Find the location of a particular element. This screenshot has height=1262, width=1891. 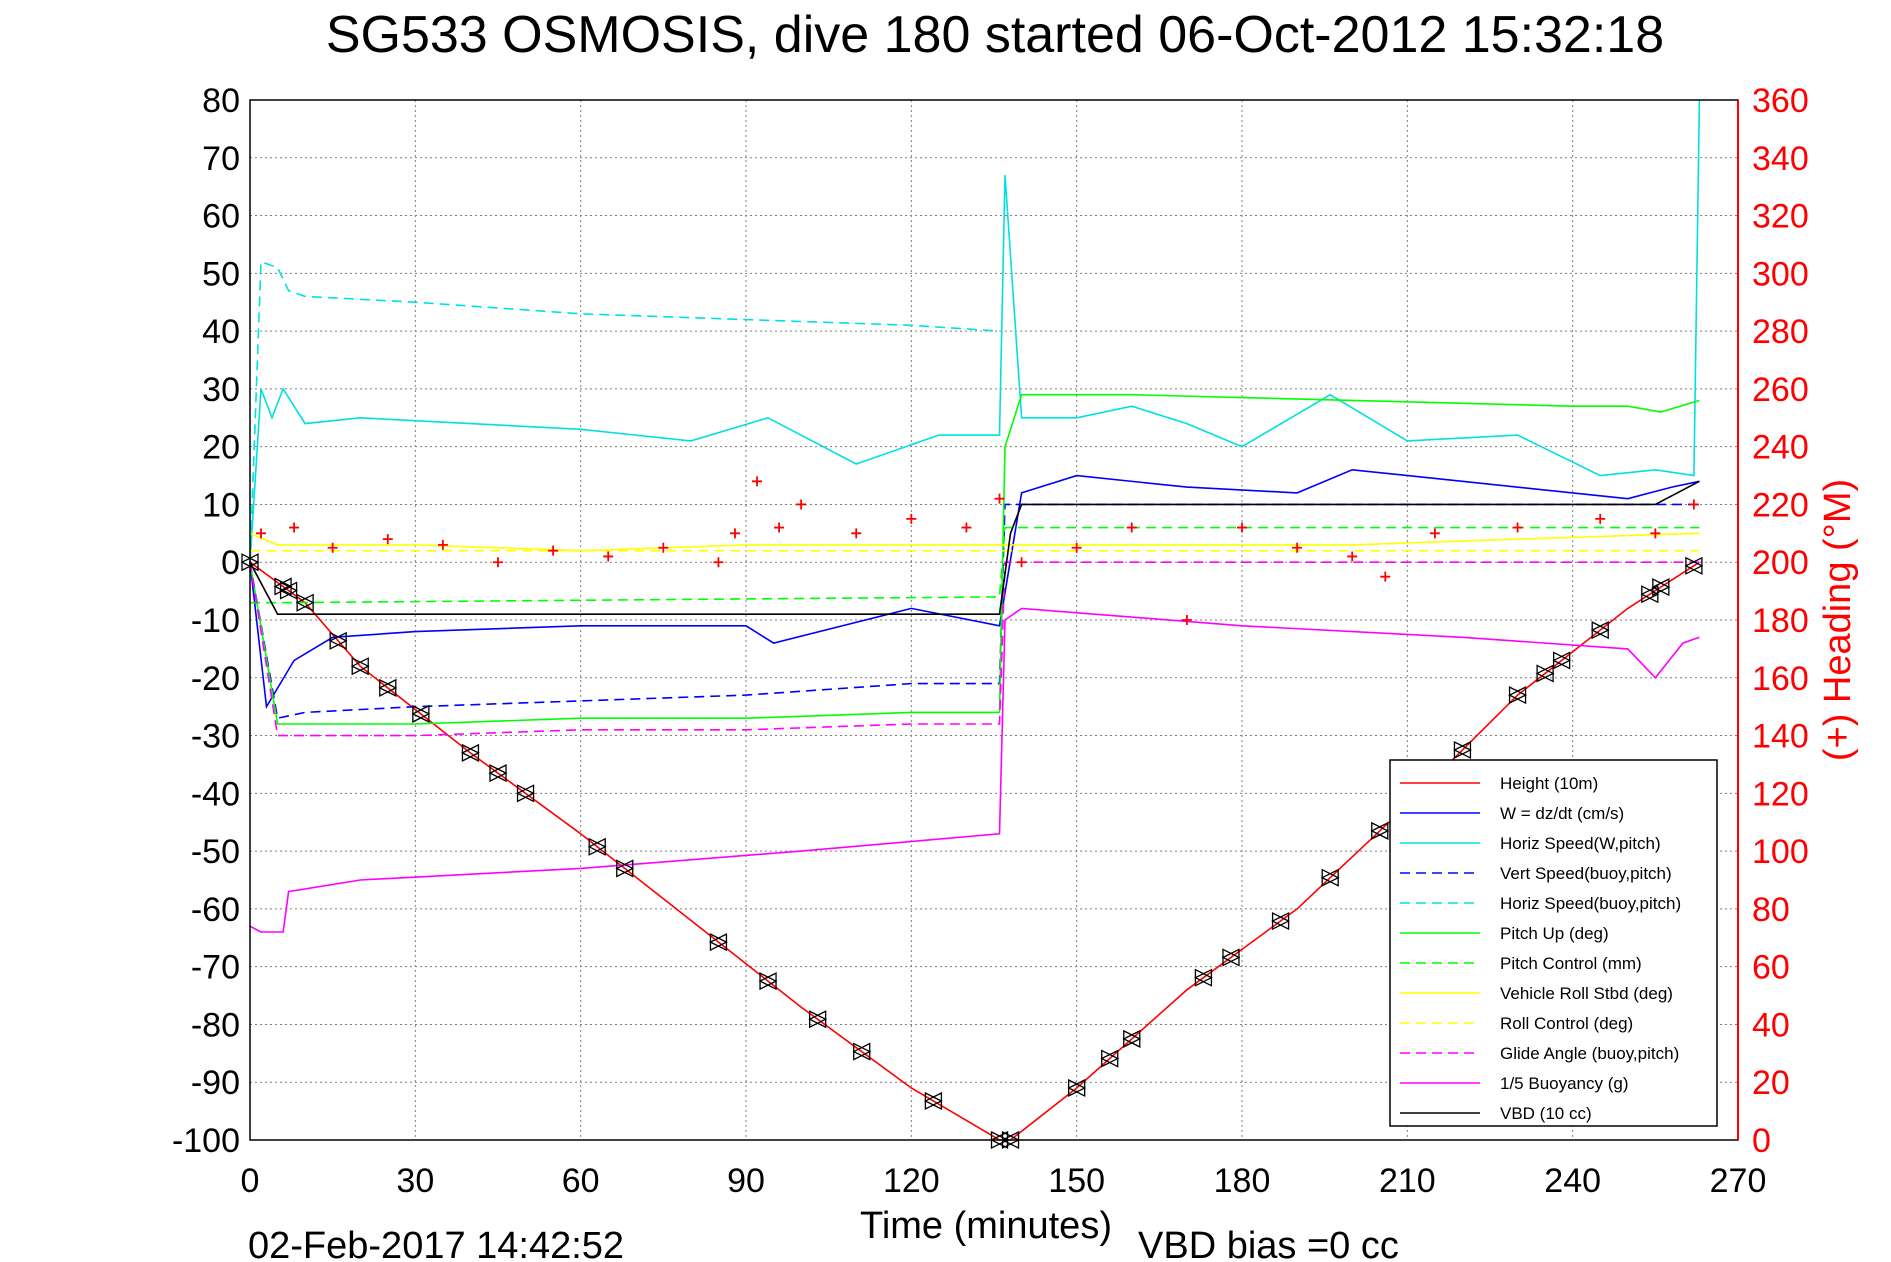

y-right-tick-label: 220 is located at coordinates (1780, 505).